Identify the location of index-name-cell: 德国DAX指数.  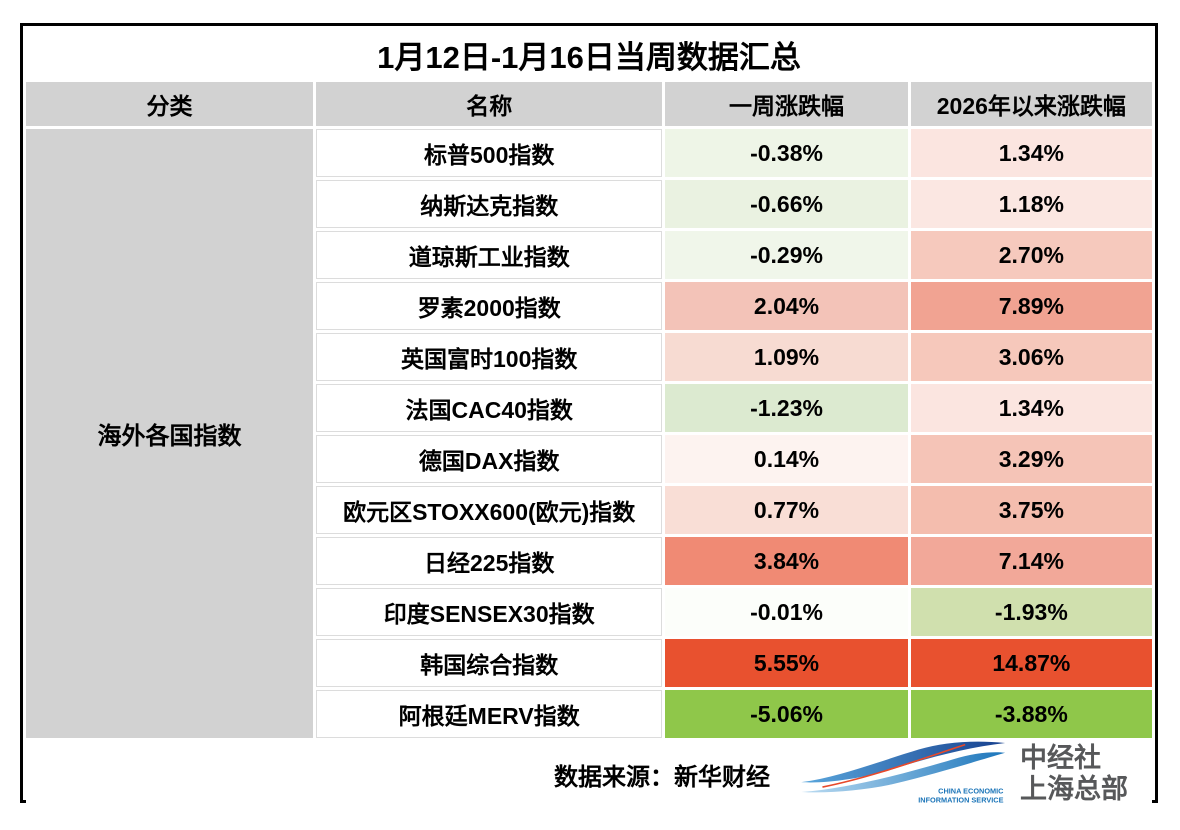
(489, 459).